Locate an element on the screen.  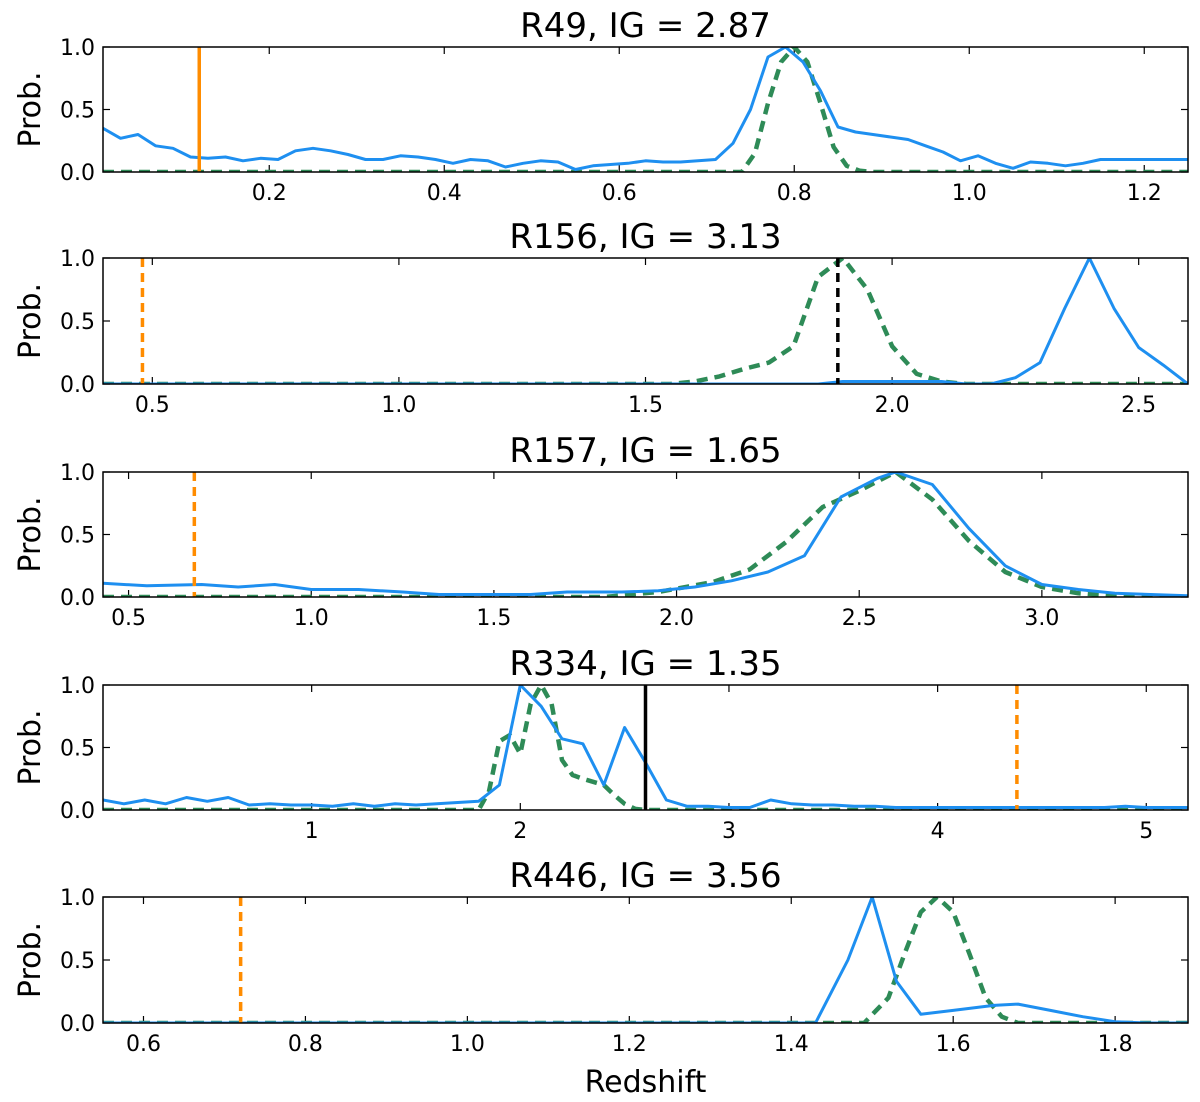
x-tick-label: 0.2 is located at coordinates (269, 193).